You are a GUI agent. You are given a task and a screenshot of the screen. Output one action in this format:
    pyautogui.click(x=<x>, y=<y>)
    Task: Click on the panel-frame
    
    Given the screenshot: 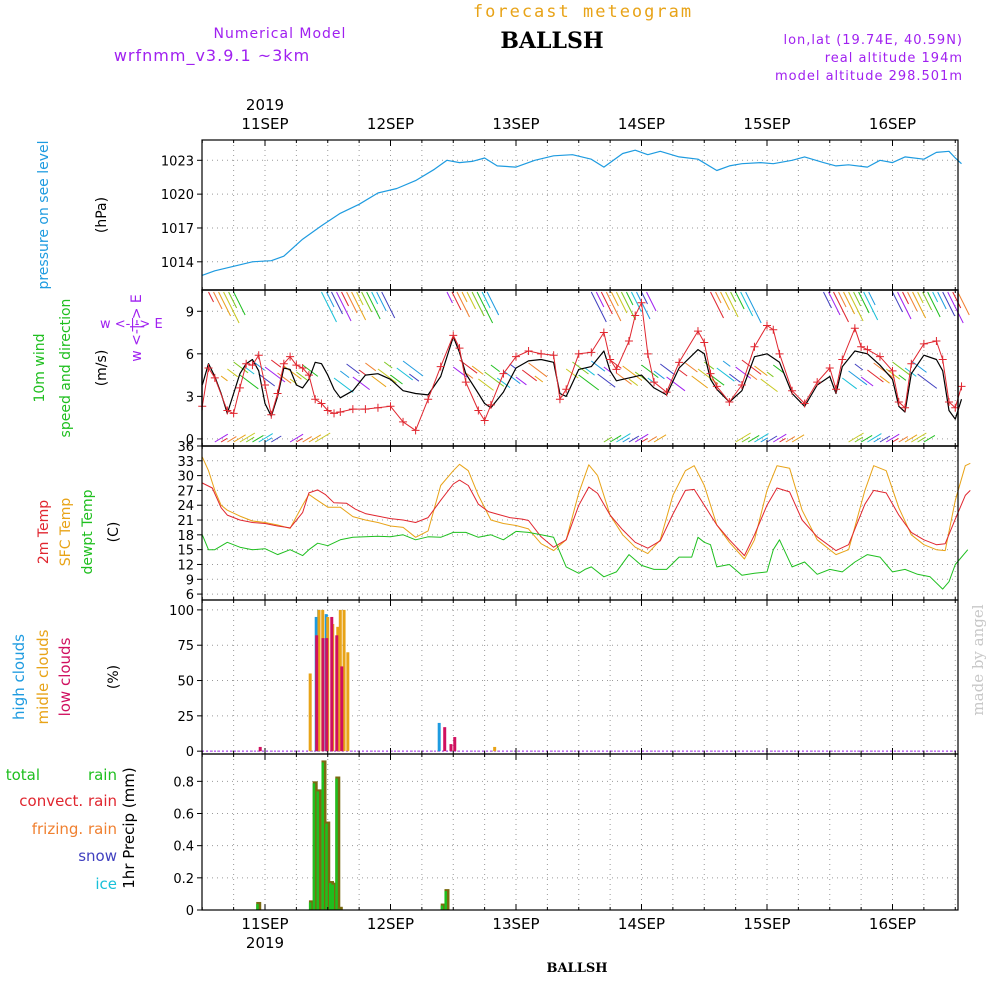 What is the action you would take?
    pyautogui.click(x=580, y=832)
    